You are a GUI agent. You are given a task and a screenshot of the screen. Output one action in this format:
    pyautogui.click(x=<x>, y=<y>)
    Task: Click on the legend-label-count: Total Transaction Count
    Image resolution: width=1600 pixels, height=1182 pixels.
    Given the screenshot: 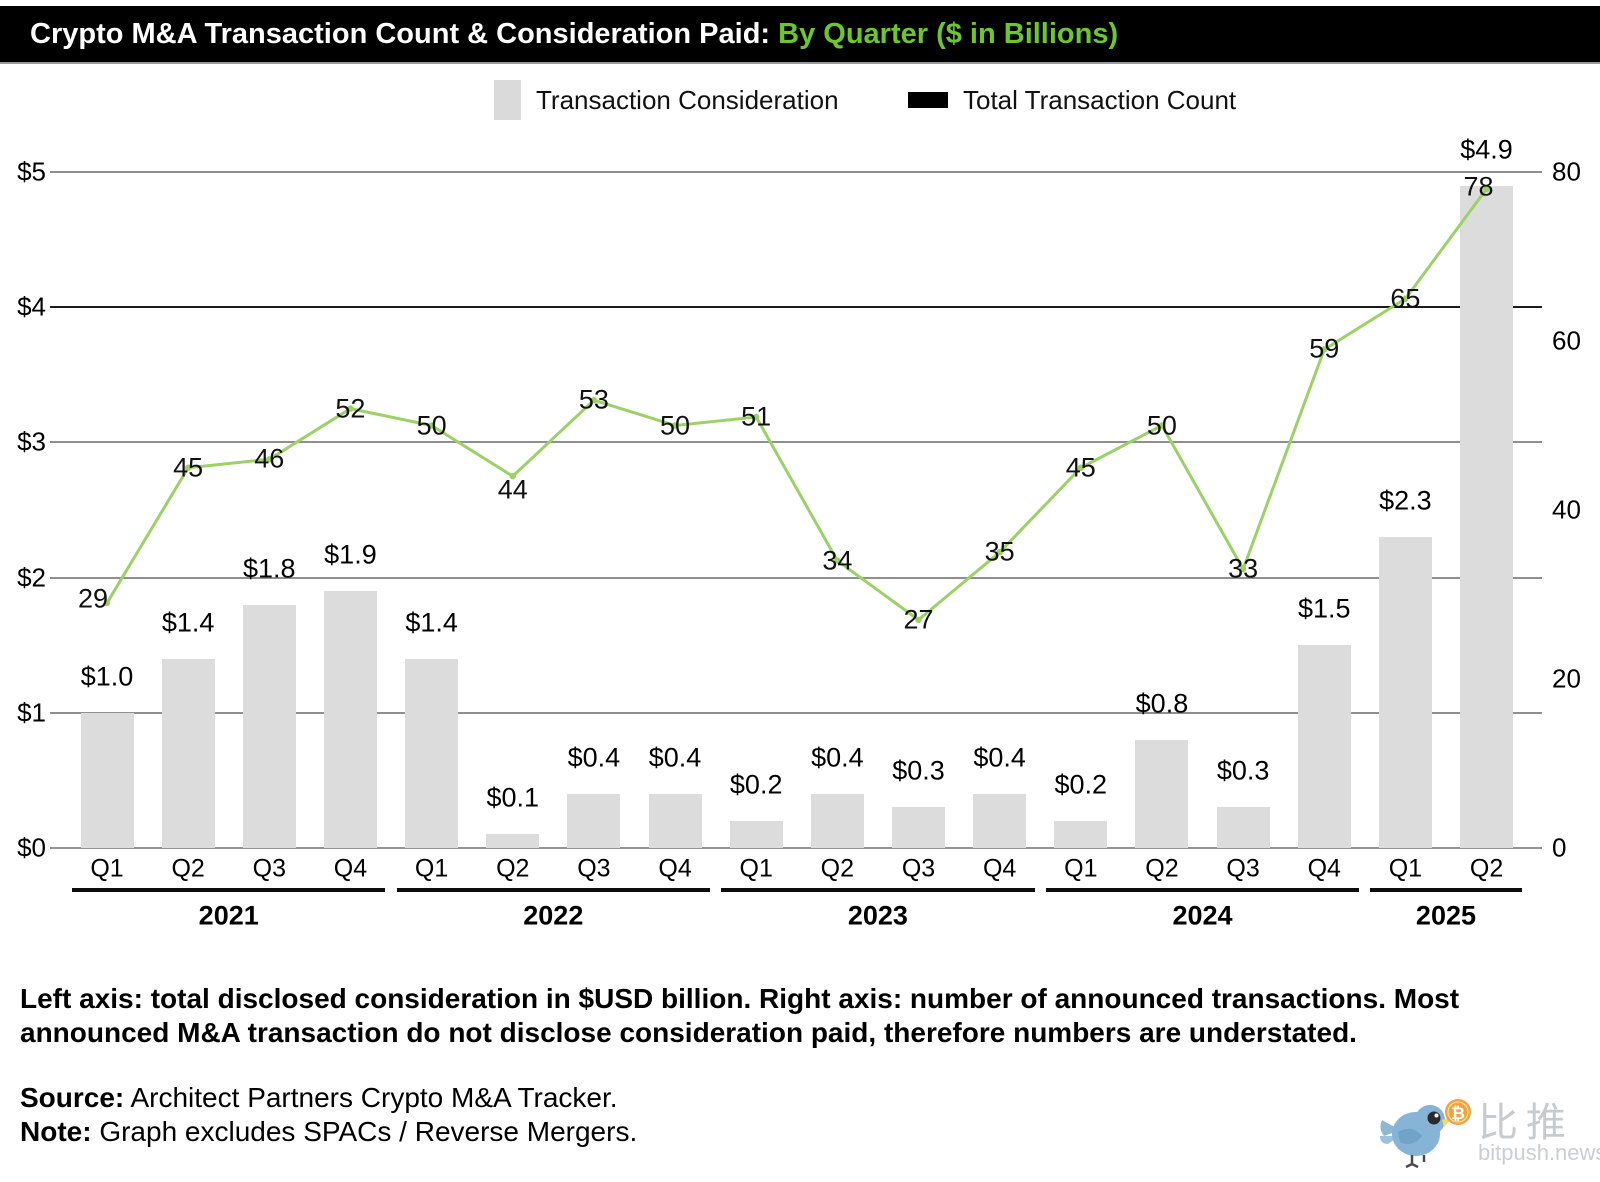 What is the action you would take?
    pyautogui.click(x=1100, y=99)
    